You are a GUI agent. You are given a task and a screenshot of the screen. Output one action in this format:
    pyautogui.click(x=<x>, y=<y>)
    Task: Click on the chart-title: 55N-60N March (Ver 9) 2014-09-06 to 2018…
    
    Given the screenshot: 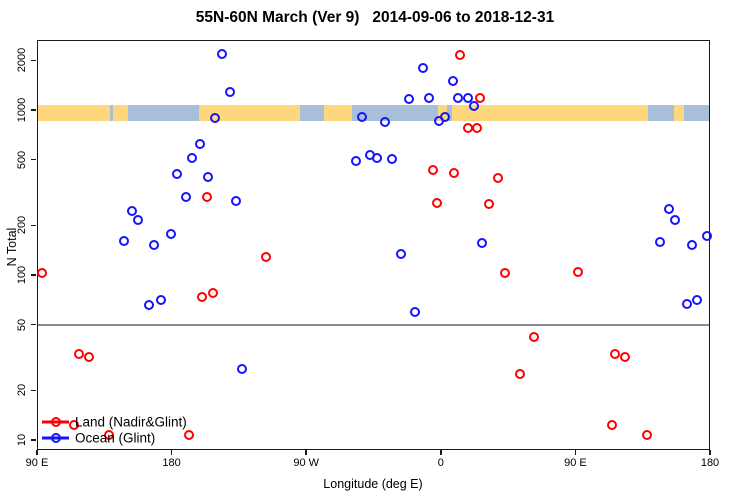 What is the action you would take?
    pyautogui.click(x=375, y=17)
    